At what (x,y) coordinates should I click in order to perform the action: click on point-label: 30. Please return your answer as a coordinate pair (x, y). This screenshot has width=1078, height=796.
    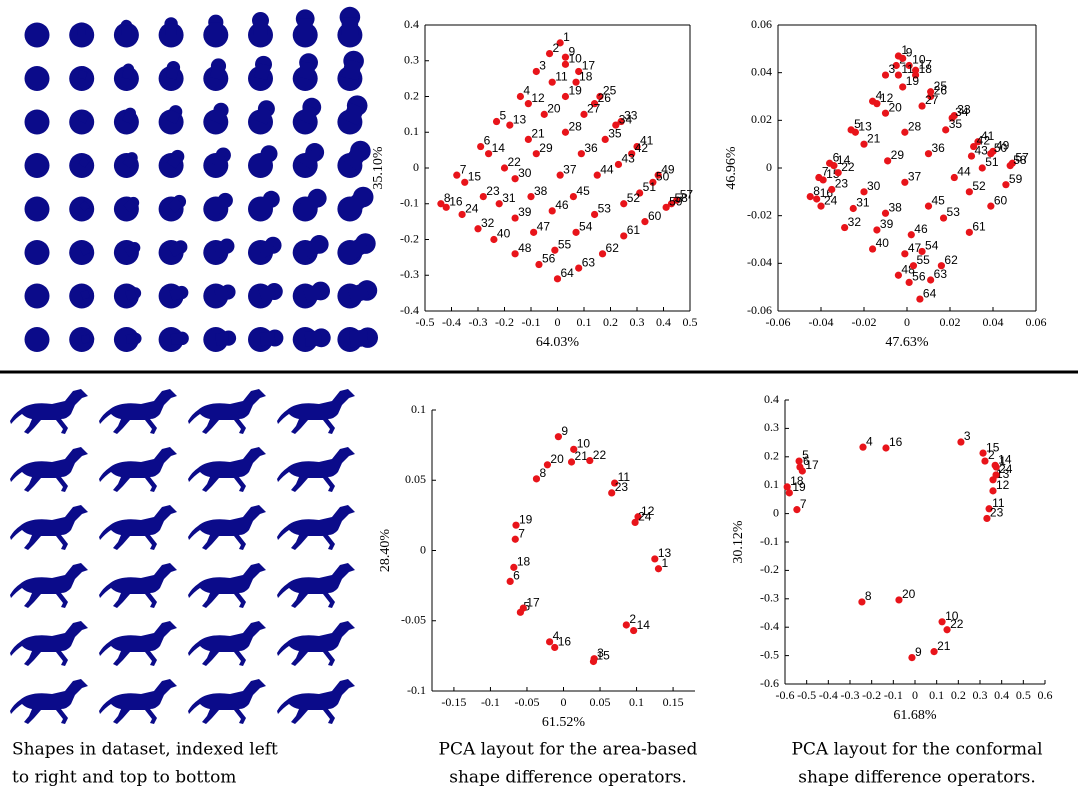
    Looking at the image, I should click on (525, 173).